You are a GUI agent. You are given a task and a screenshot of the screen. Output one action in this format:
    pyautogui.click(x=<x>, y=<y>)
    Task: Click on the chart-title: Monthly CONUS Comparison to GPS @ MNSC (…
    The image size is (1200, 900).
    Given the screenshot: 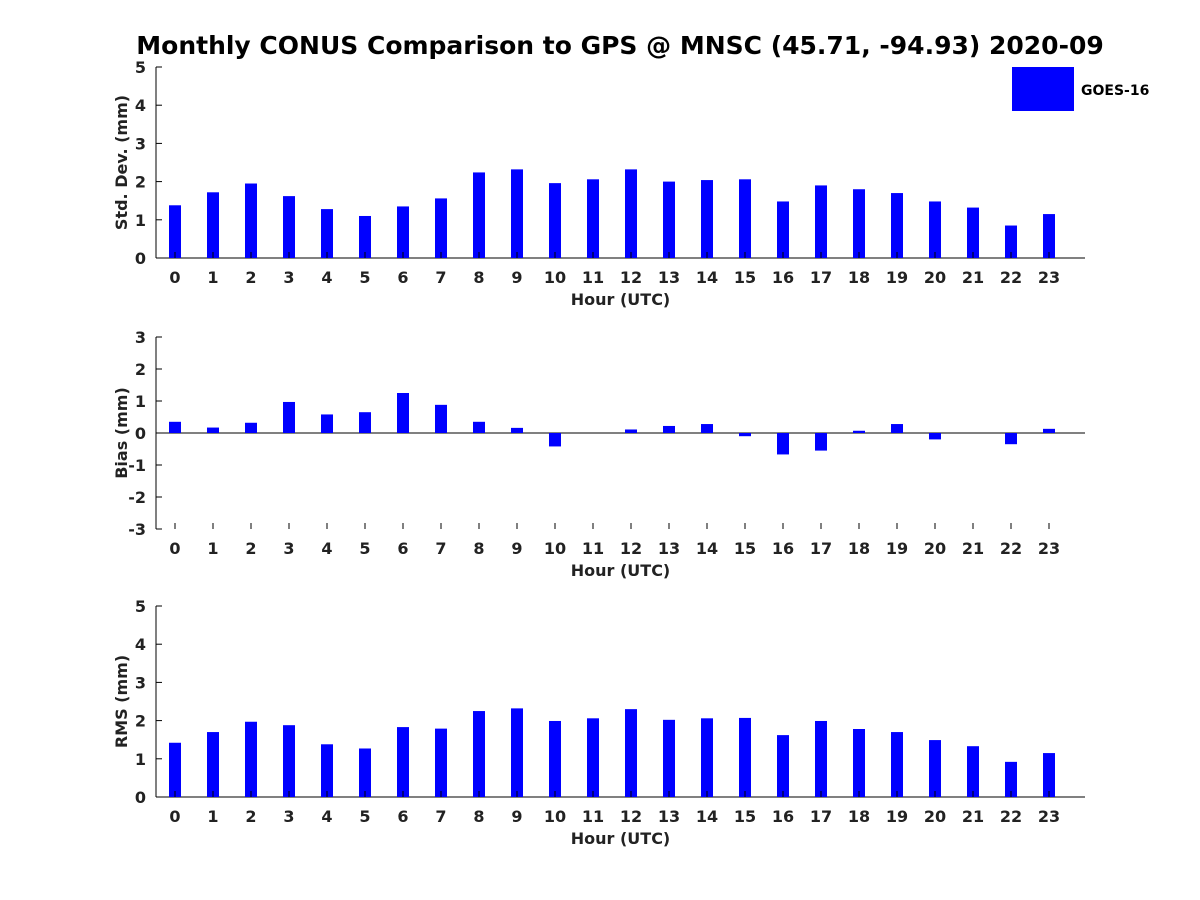 What is the action you would take?
    pyautogui.click(x=619, y=45)
    